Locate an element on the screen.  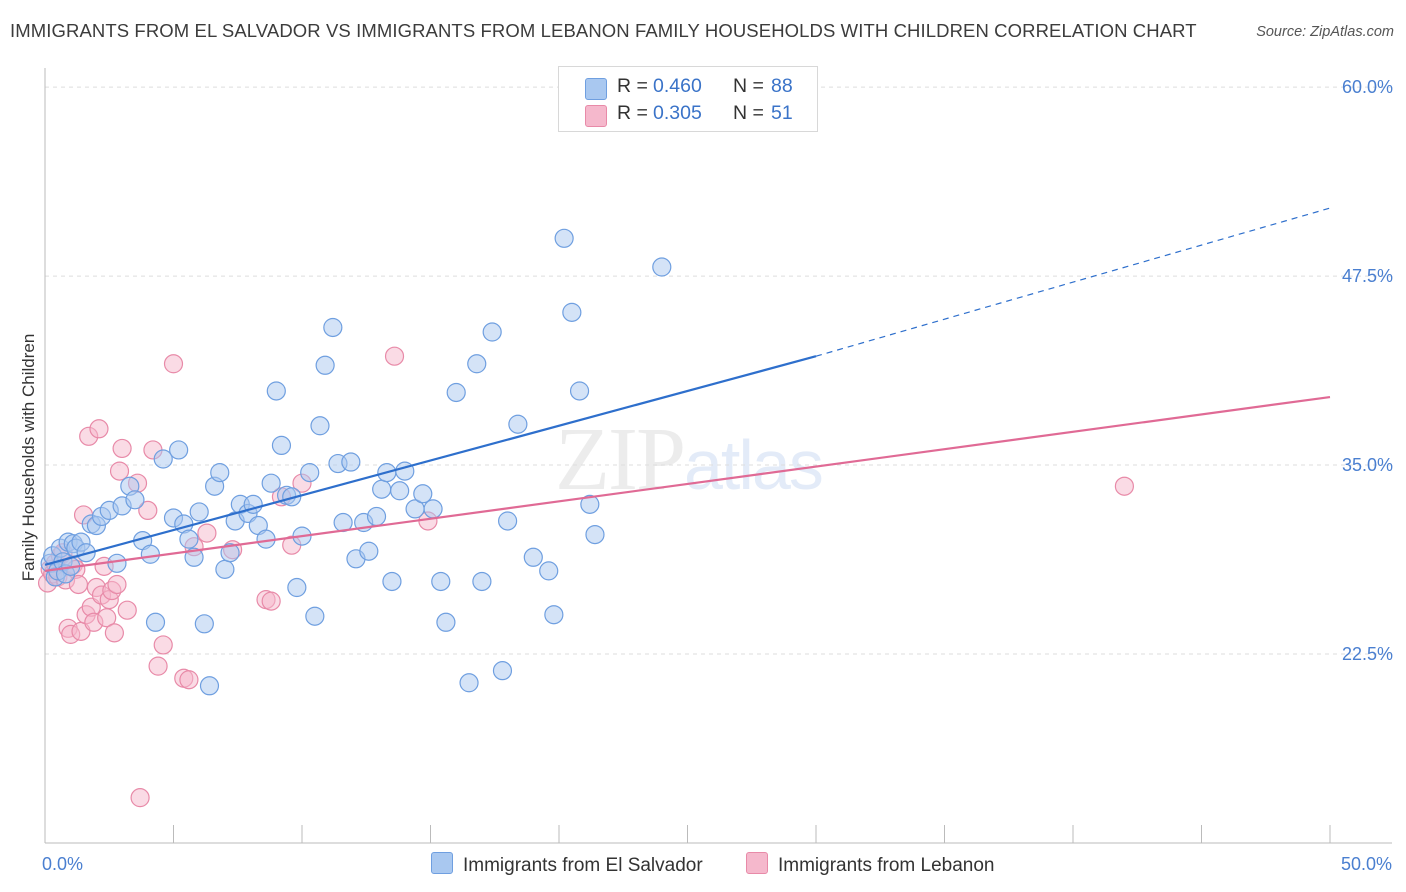
x-tick-label: 0.0% is located at coordinates (62, 864).